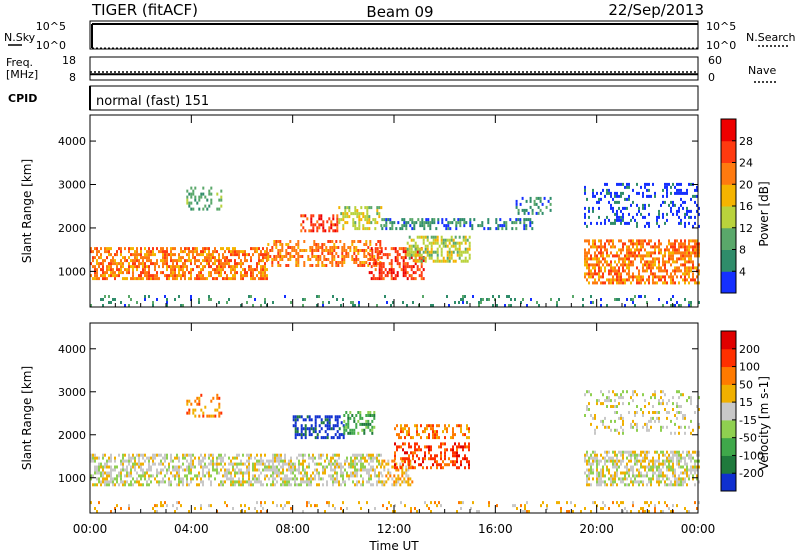 This screenshot has width=800, height=554. What do you see at coordinates (728, 411) in the screenshot?
I see `colorbar-frame` at bounding box center [728, 411].